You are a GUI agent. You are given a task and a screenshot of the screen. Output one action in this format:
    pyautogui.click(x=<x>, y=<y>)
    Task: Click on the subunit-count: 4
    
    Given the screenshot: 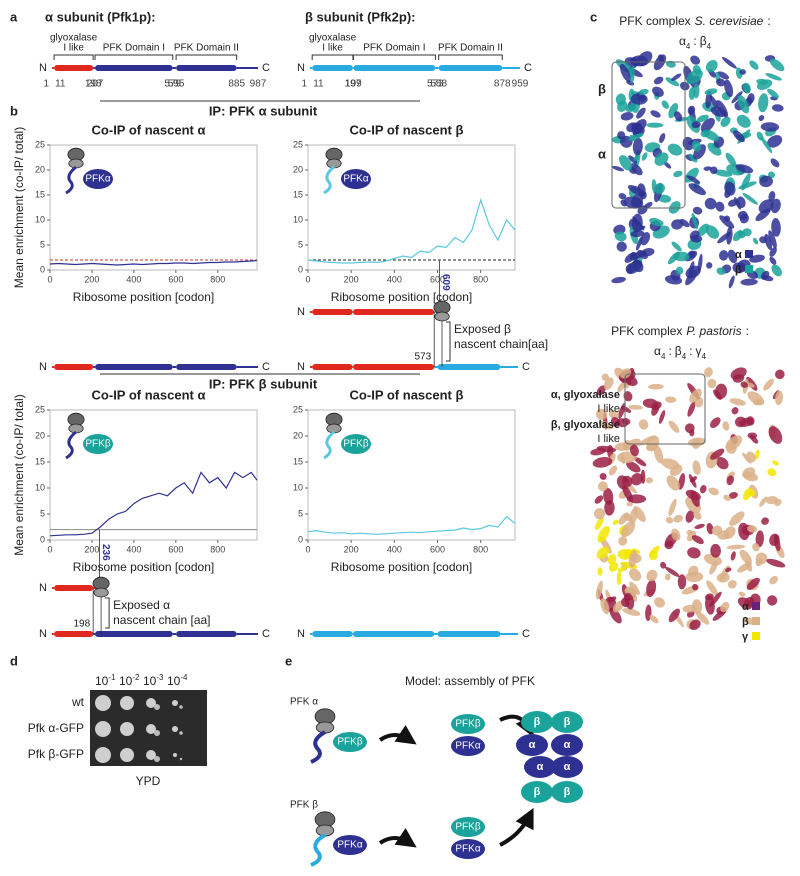 What is the action you would take?
    pyautogui.click(x=703, y=356)
    